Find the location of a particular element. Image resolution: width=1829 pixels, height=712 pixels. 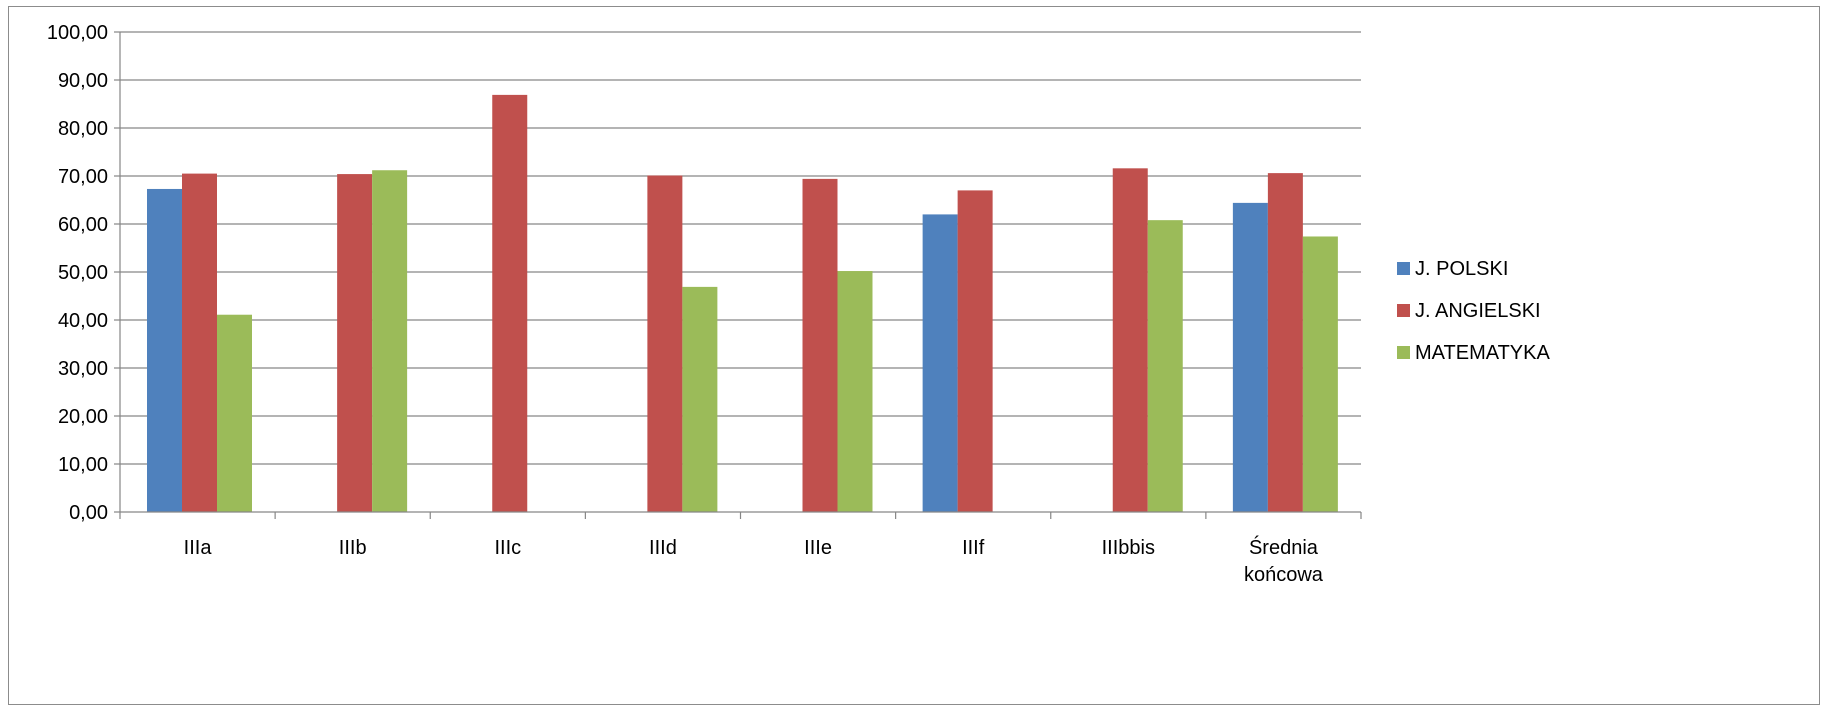

legend-item: MATEMATYKA is located at coordinates (1473, 353).